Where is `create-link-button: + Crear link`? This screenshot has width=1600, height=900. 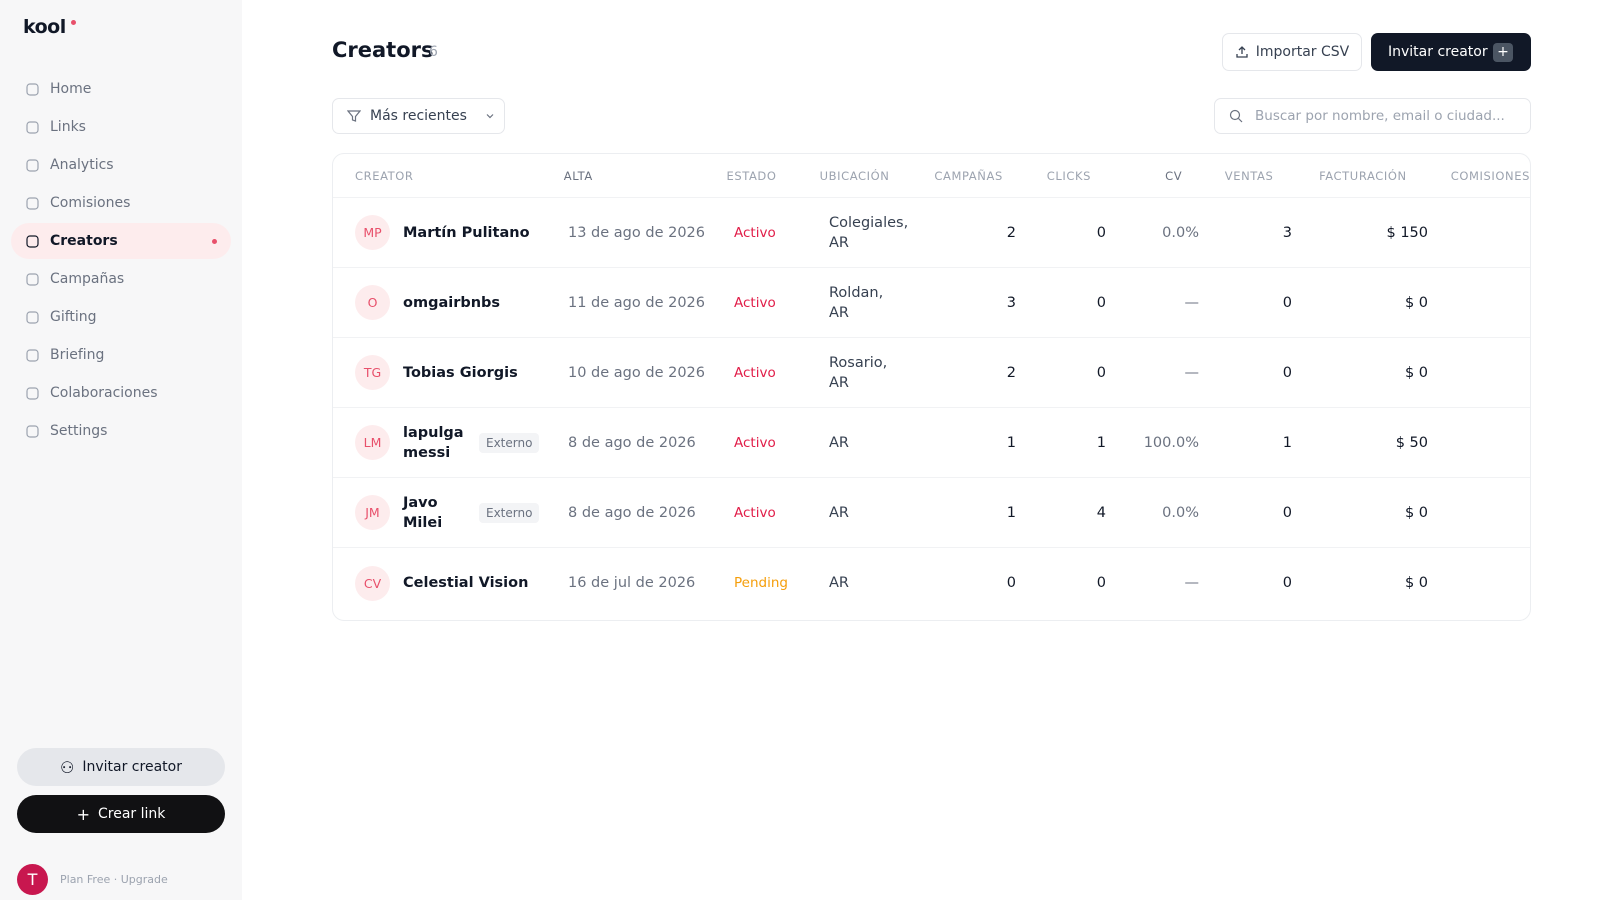 create-link-button: + Crear link is located at coordinates (121, 814).